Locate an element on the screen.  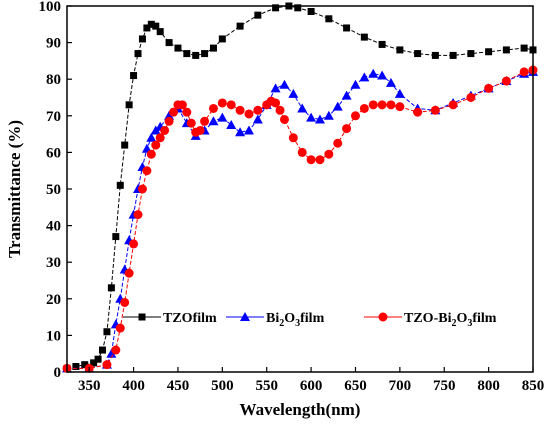
legend-label: TZOfilm is located at coordinates (190, 318).